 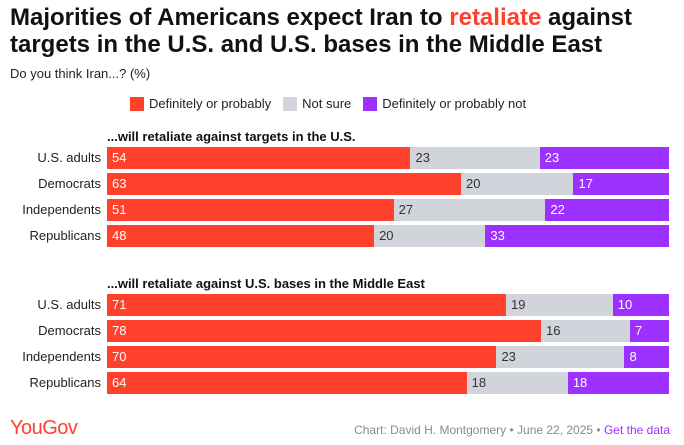 What do you see at coordinates (495, 17) in the screenshot?
I see `title-highlight: retaliate` at bounding box center [495, 17].